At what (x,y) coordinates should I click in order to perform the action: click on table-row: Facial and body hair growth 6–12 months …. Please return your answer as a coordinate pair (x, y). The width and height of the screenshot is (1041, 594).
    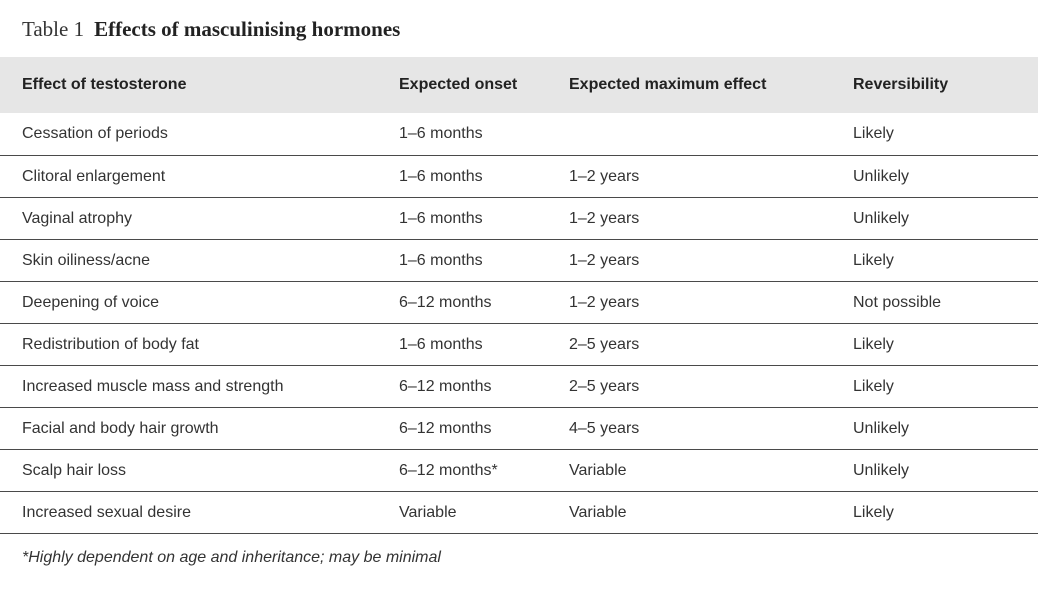
    Looking at the image, I should click on (519, 428).